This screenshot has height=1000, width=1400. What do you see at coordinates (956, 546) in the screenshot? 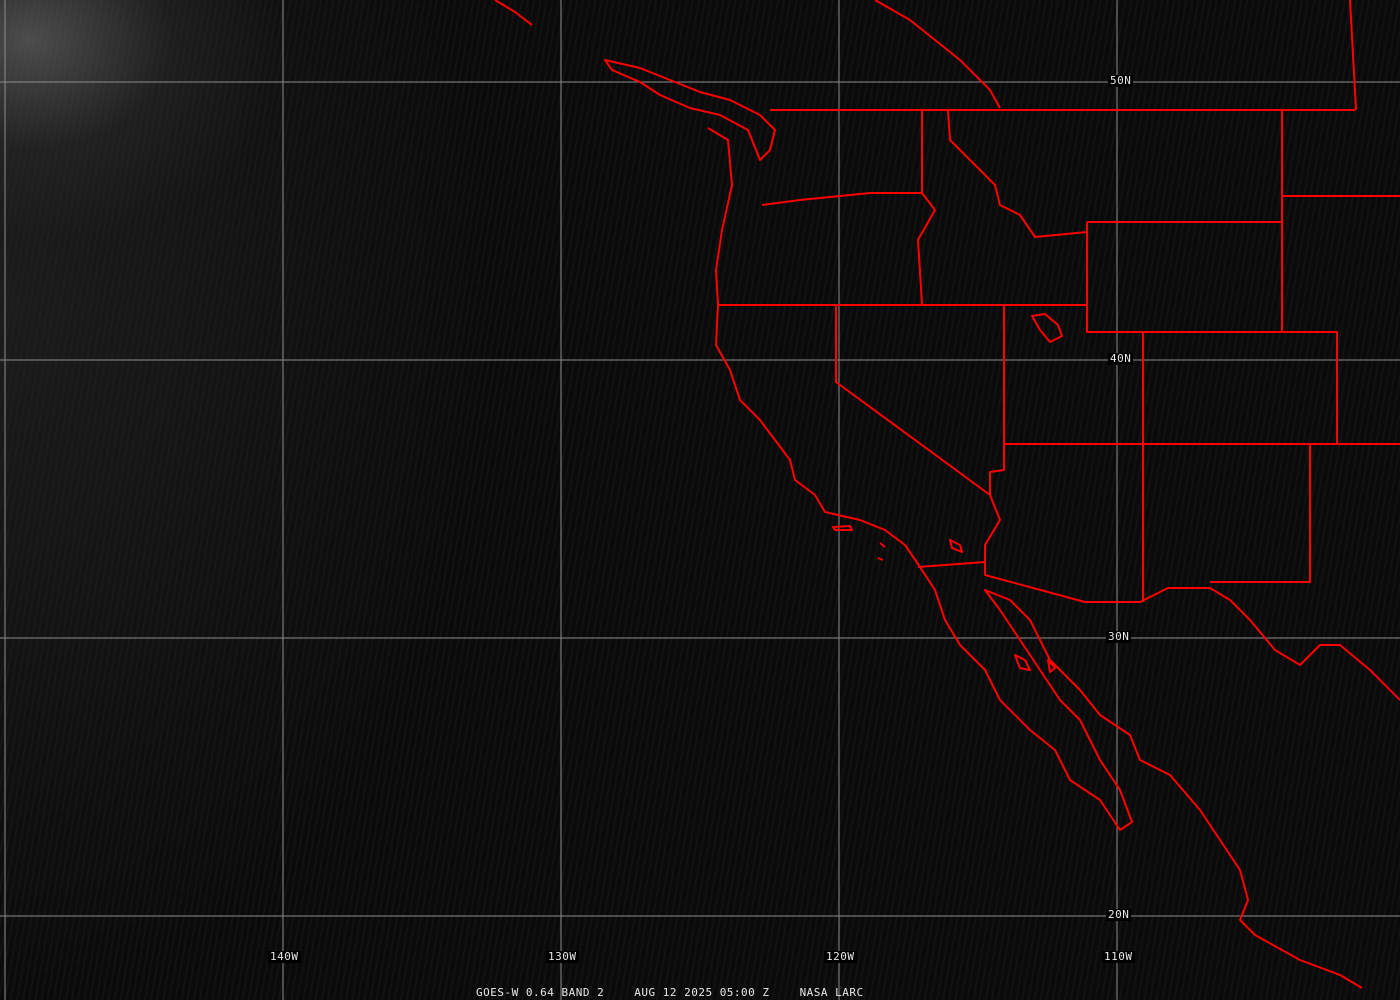
I see `salton-sea` at bounding box center [956, 546].